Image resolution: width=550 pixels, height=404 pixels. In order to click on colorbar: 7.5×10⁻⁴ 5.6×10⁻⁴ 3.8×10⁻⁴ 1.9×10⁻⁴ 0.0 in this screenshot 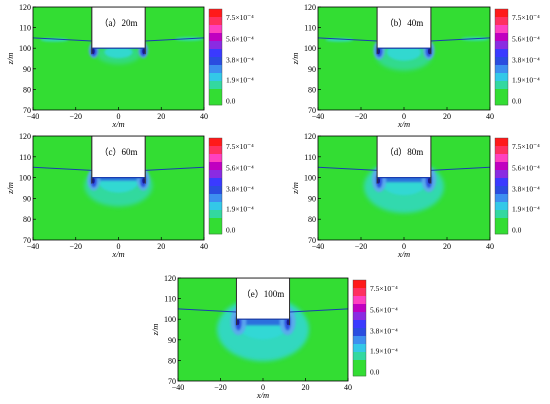, I will do `click(375, 328)`.